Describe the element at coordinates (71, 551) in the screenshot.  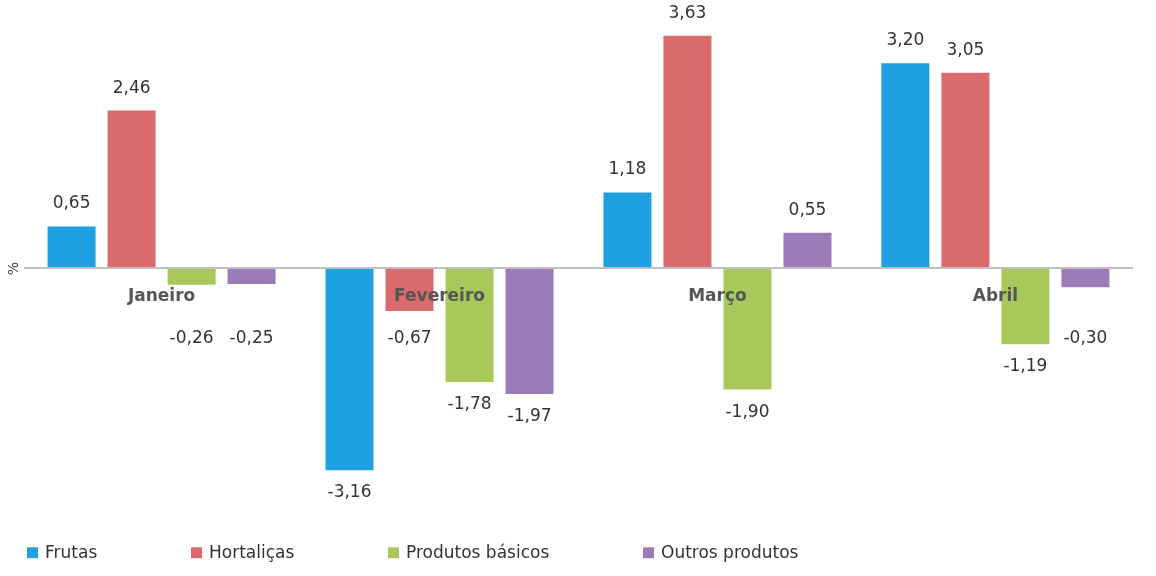
I see `legend-label: Frutas` at that location.